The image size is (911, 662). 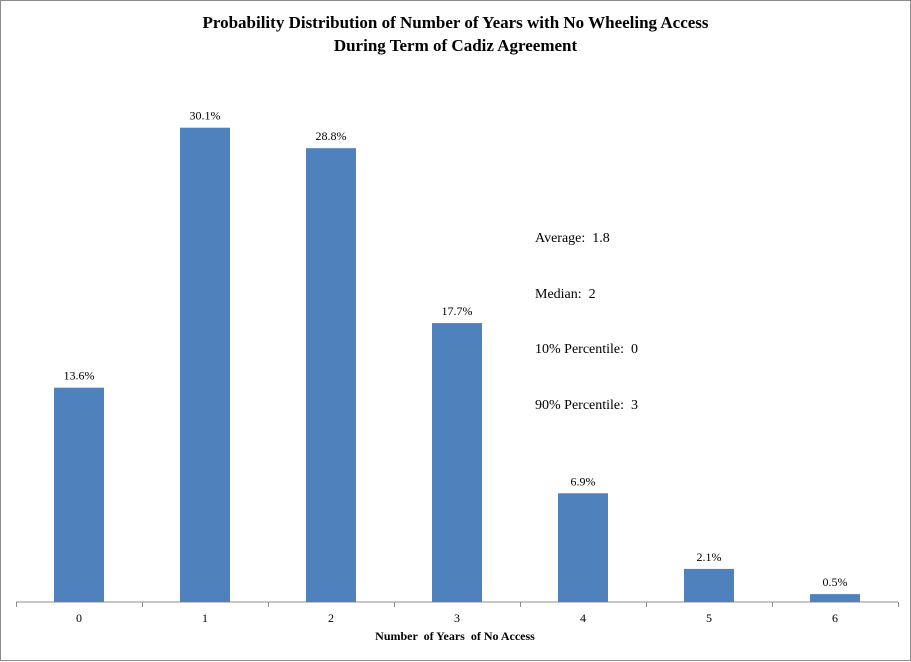 What do you see at coordinates (331, 136) in the screenshot?
I see `data-label: 28.8%` at bounding box center [331, 136].